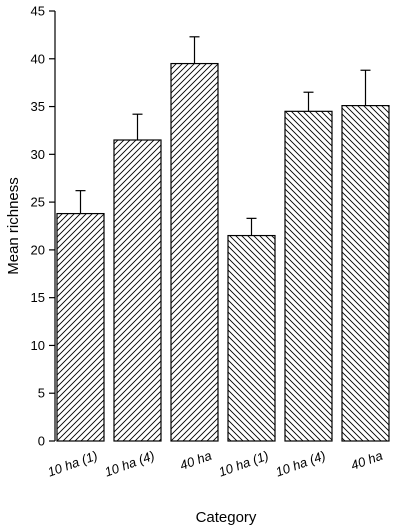 The image size is (400, 529). I want to click on y-tick-label: 5, so click(41, 393).